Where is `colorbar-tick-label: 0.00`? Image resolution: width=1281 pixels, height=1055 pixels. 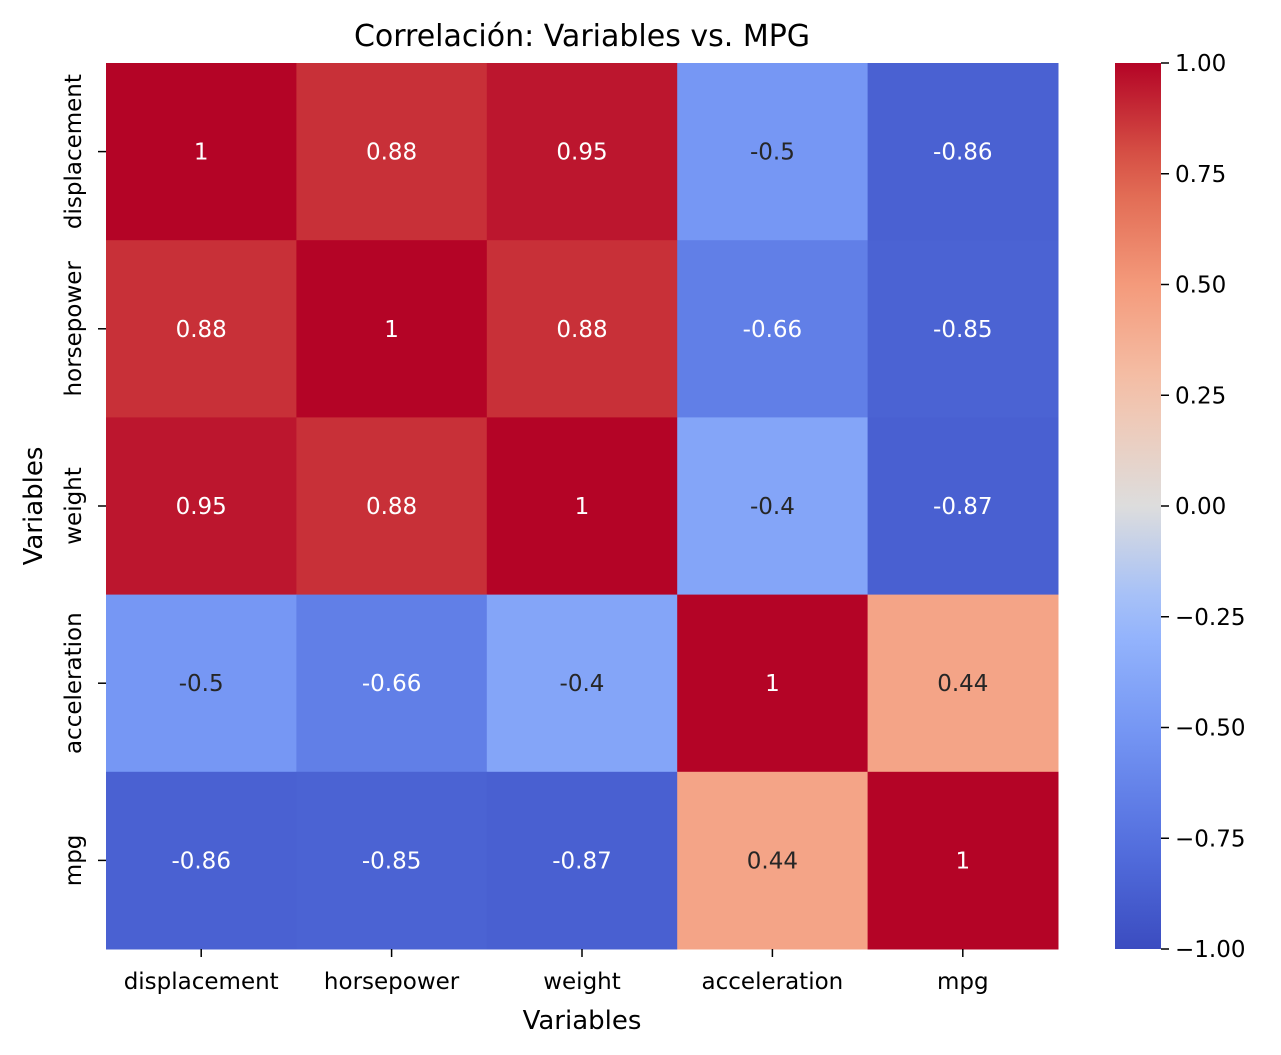 colorbar-tick-label: 0.00 is located at coordinates (1200, 507).